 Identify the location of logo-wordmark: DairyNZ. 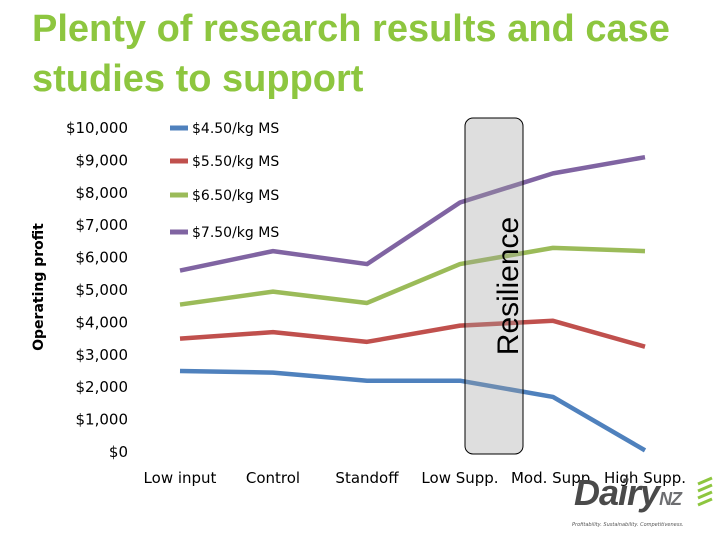
(628, 492).